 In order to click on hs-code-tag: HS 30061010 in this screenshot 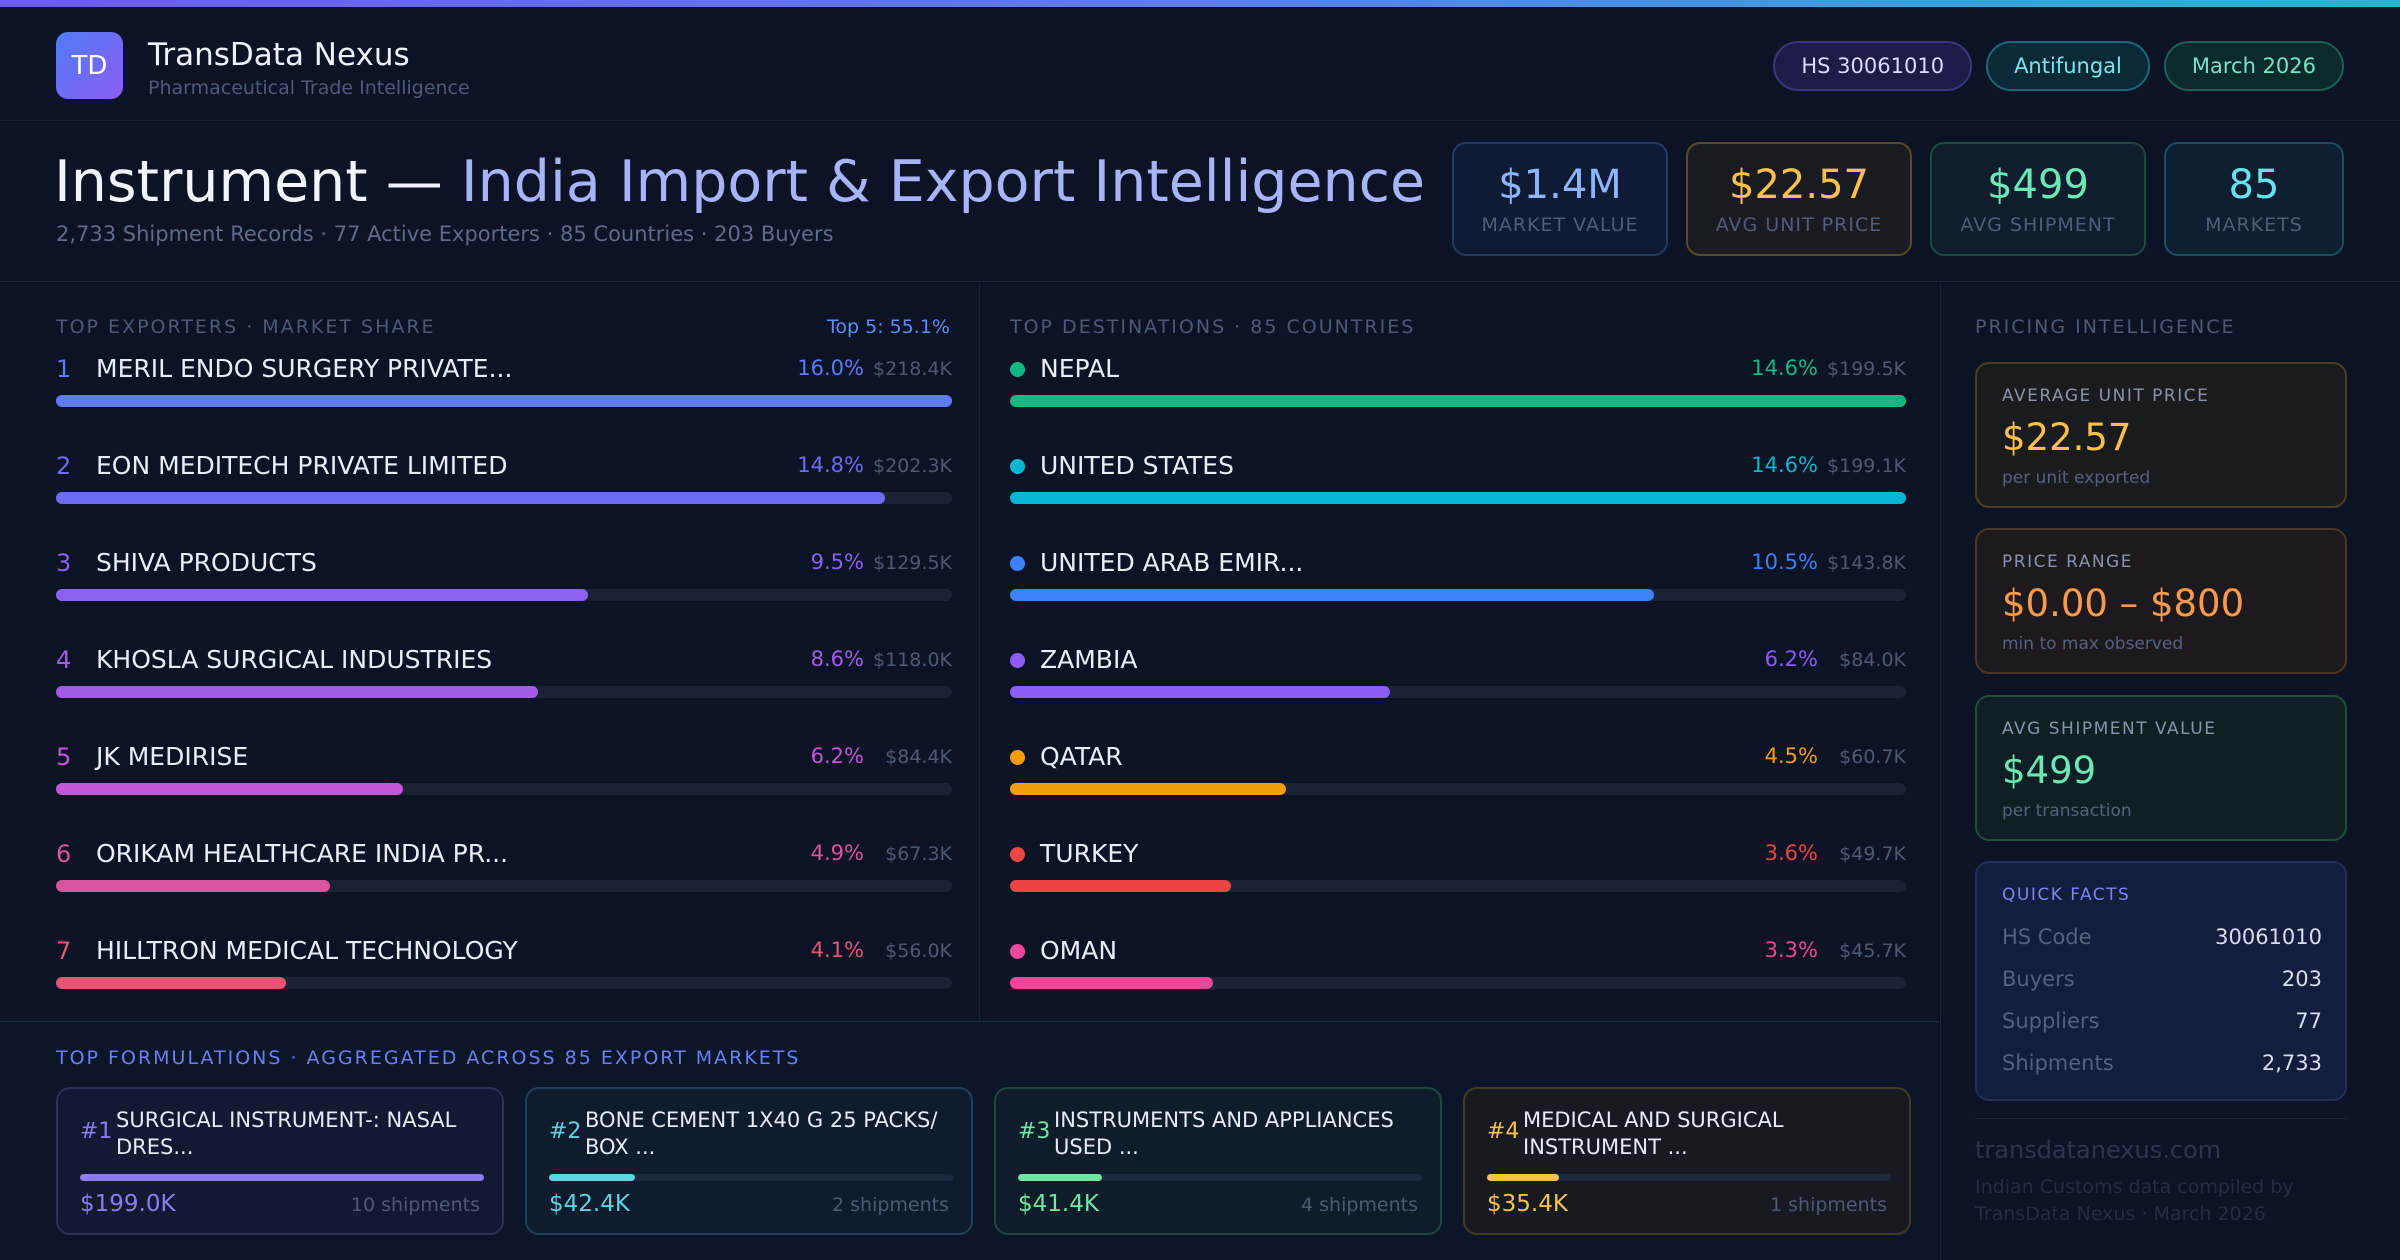, I will do `click(1873, 66)`.